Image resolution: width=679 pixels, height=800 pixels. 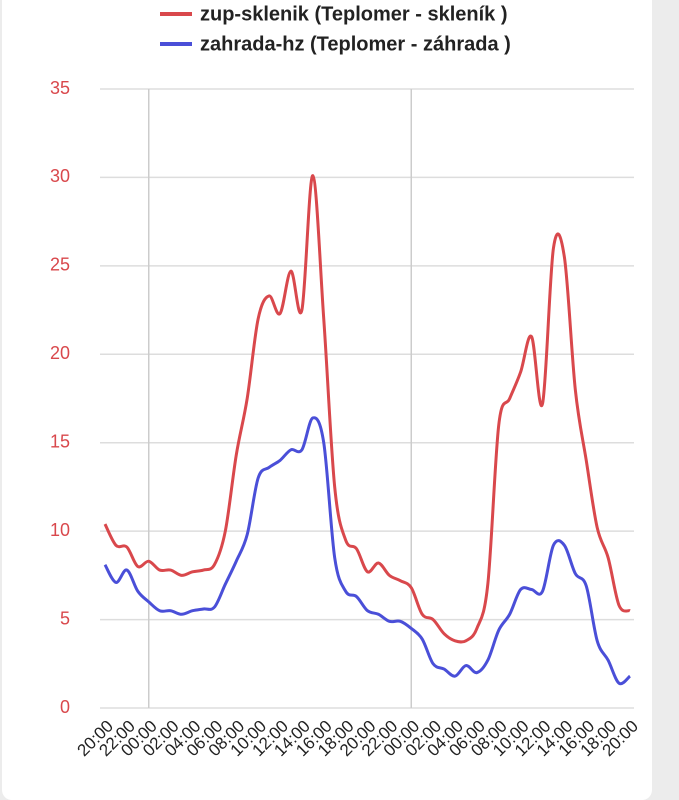 I want to click on y-tick-label: 20, so click(x=60, y=353).